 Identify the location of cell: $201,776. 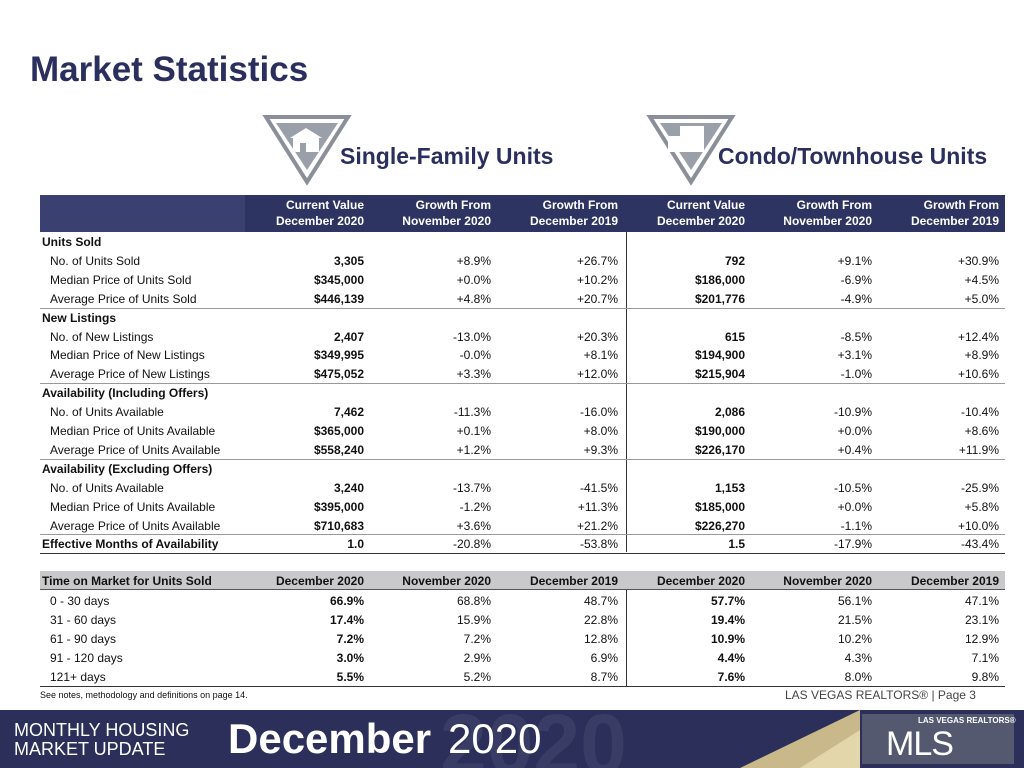
(719, 298).